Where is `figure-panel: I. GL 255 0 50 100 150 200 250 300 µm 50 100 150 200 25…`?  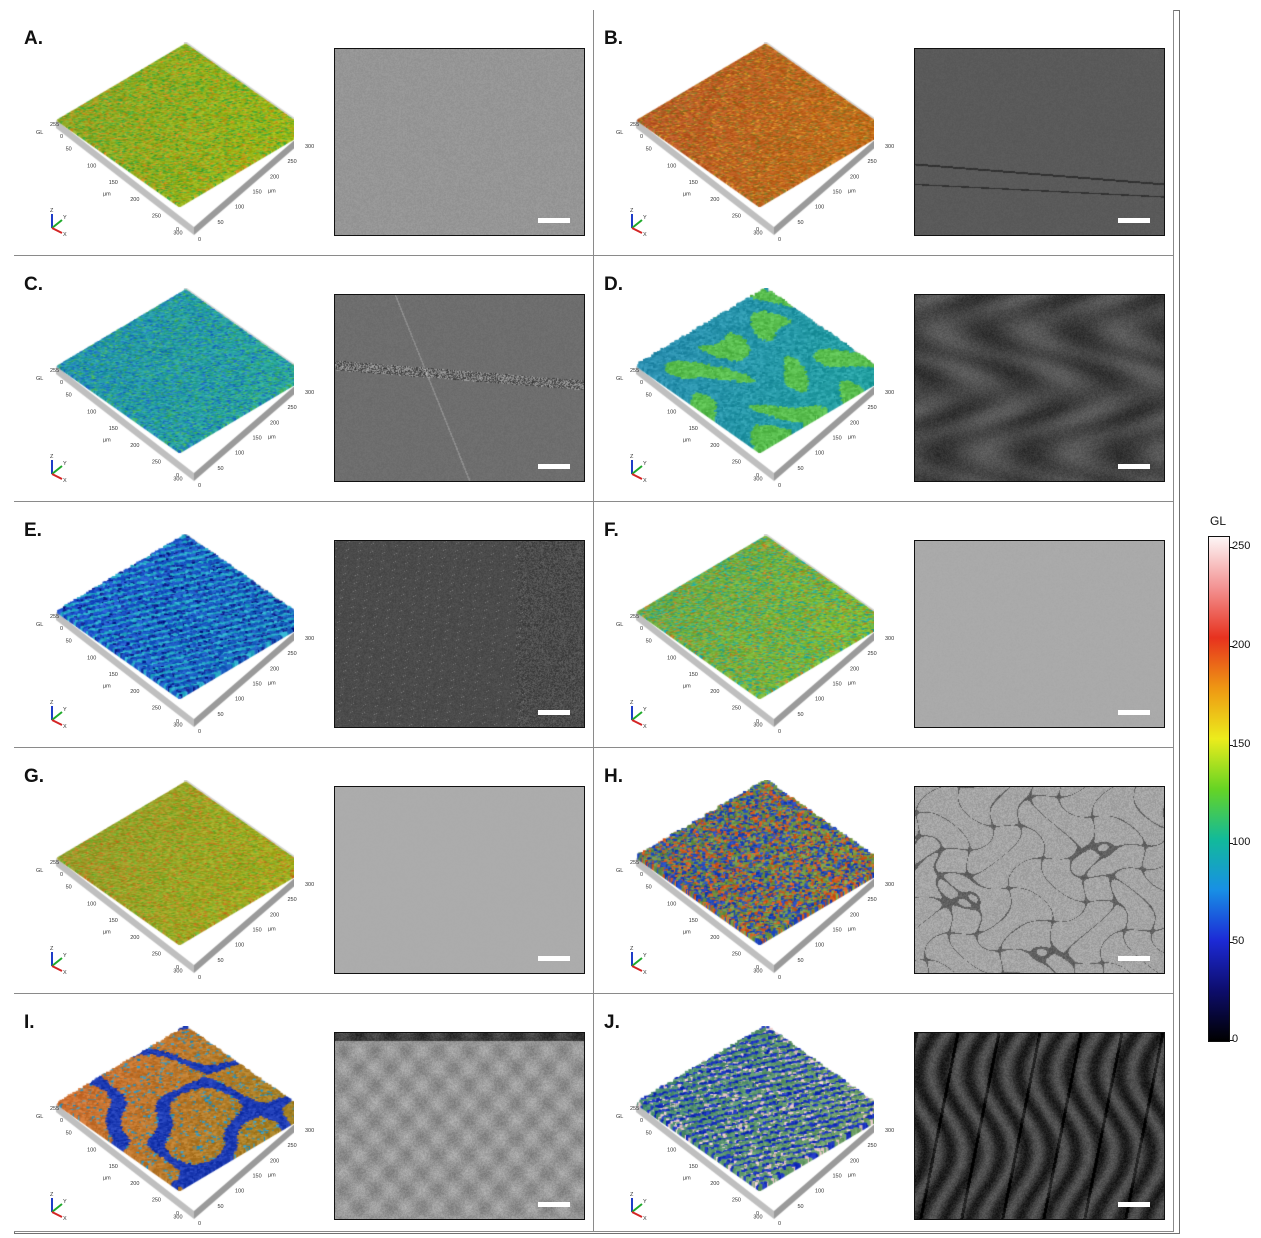 figure-panel: I. GL 255 0 50 100 150 200 250 300 µm 50 100 150 200 25… is located at coordinates (304, 1113).